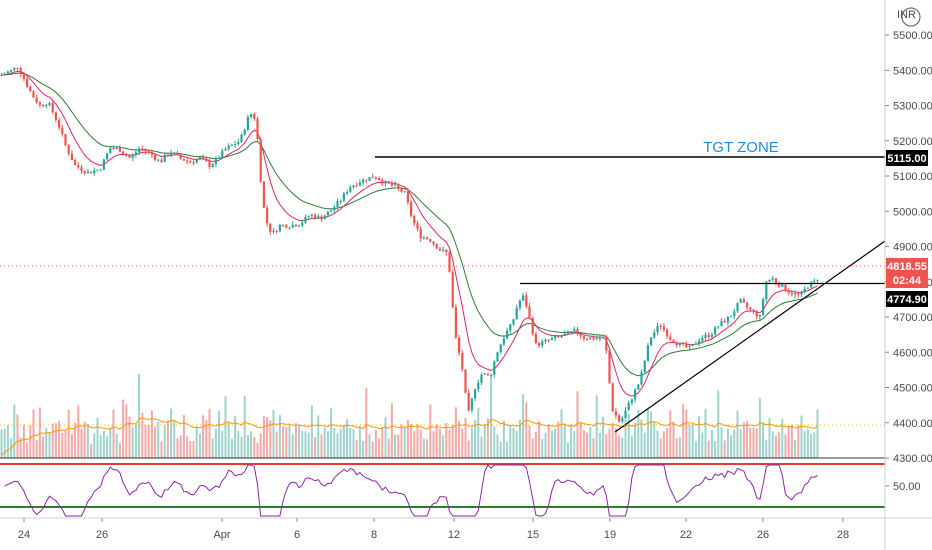 The width and height of the screenshot is (932, 550). What do you see at coordinates (741, 147) in the screenshot?
I see `tgt-zone-label: TGT ZONE` at bounding box center [741, 147].